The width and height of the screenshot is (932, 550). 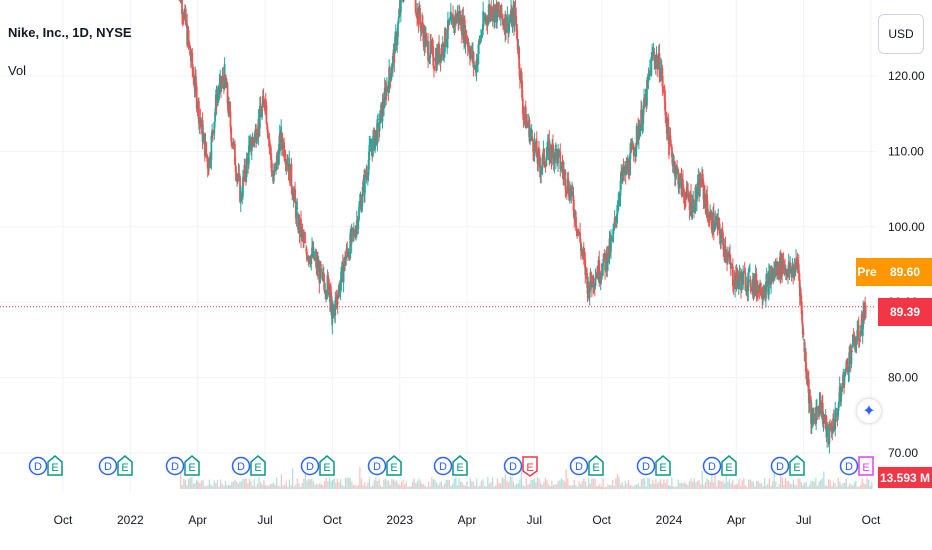 I want to click on volume-indicator-label: Vol, so click(x=17, y=70).